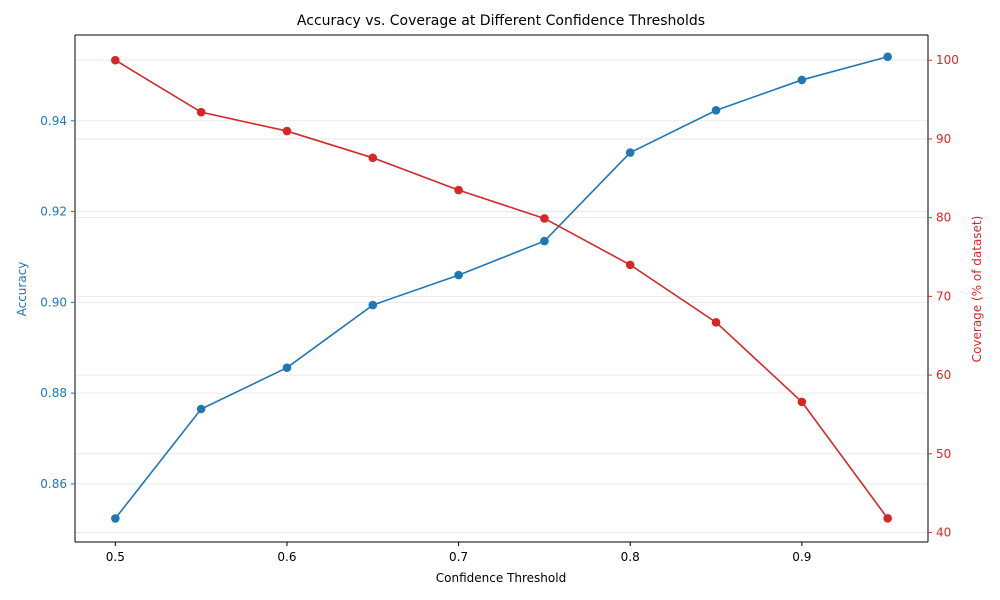 This screenshot has width=1000, height=600. What do you see at coordinates (115, 557) in the screenshot?
I see `x-tick-label-0: 0.5` at bounding box center [115, 557].